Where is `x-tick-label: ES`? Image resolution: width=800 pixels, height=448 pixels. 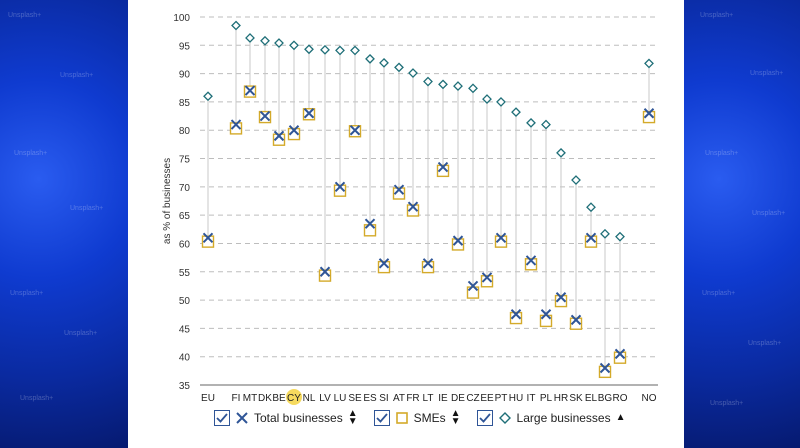 x-tick-label: ES is located at coordinates (370, 398).